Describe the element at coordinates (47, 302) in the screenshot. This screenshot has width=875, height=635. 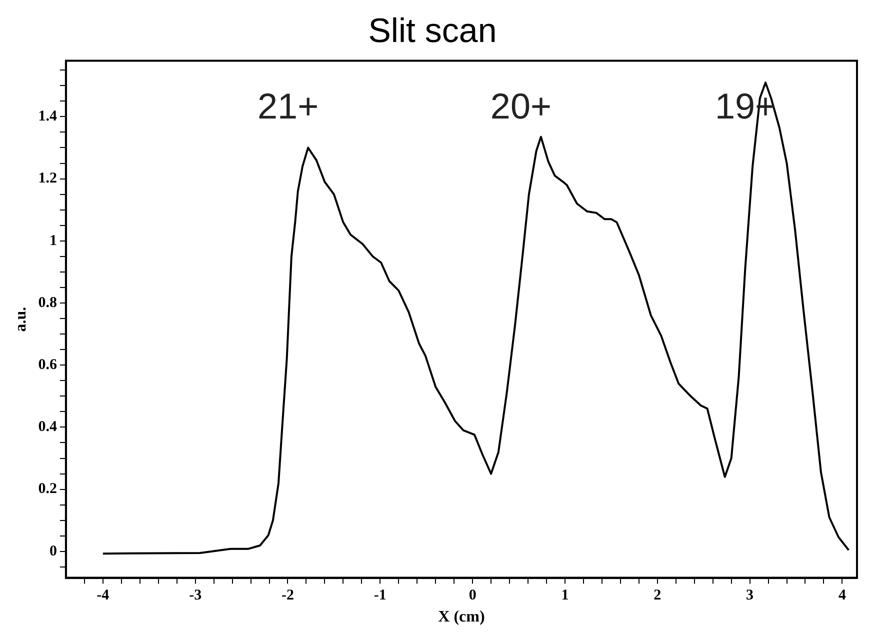
I see `y-tick-label: 0.8` at that location.